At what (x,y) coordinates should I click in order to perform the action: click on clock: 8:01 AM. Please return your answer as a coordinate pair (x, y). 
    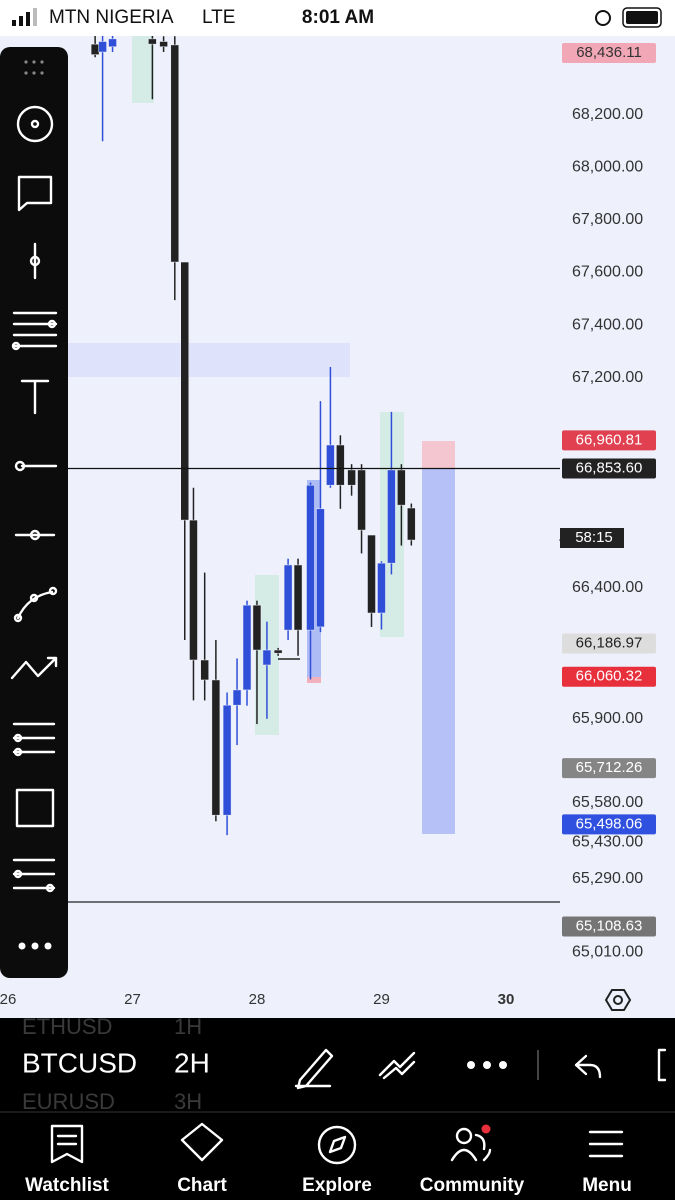
    Looking at the image, I should click on (338, 17).